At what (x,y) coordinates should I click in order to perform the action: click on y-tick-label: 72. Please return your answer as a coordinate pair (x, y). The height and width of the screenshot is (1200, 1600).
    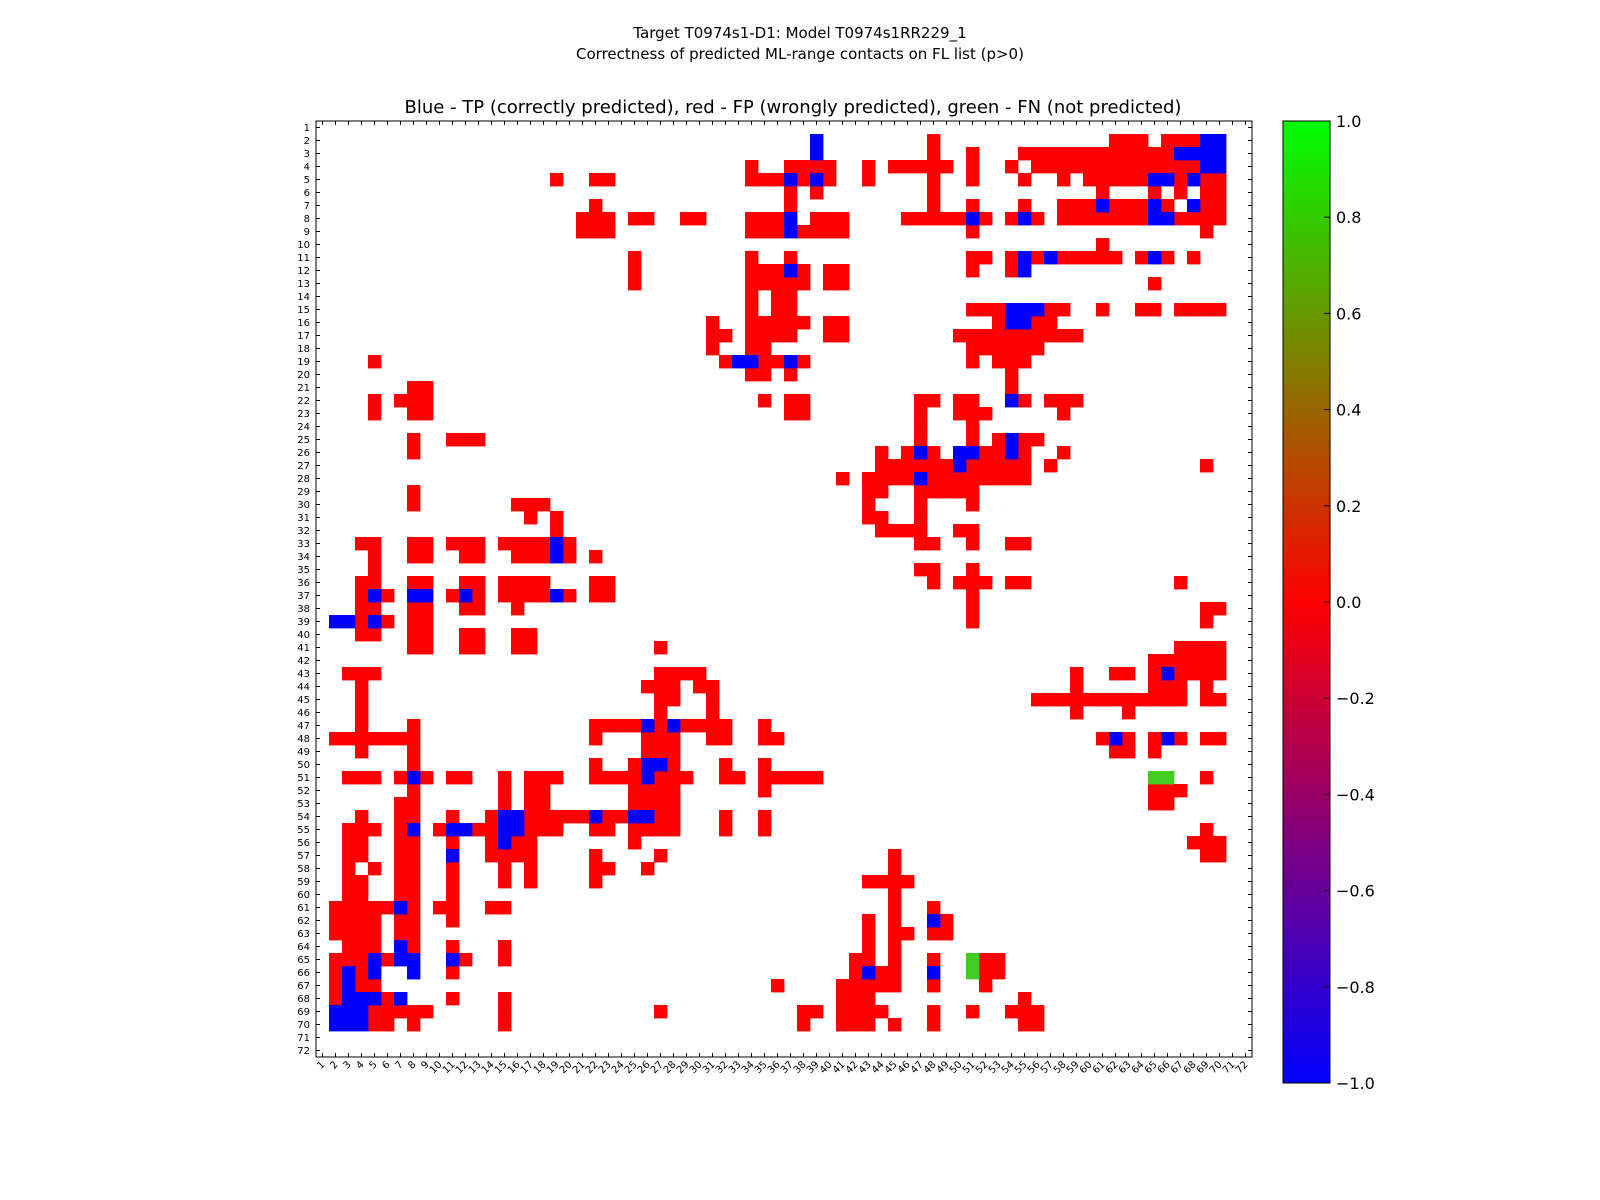
    Looking at the image, I should click on (303, 1051).